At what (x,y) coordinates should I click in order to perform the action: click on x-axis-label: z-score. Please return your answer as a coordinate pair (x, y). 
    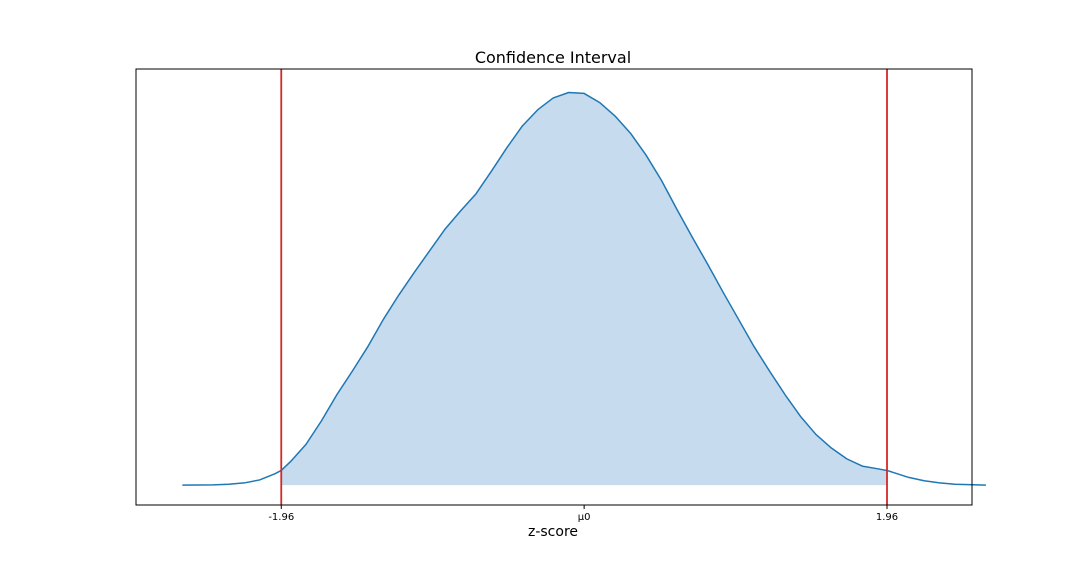
    Looking at the image, I should click on (553, 532).